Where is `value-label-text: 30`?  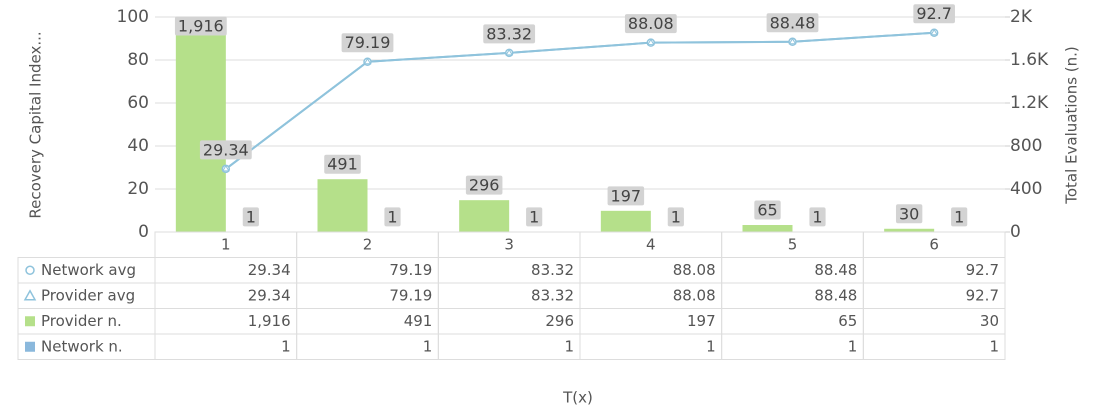 value-label-text: 30 is located at coordinates (909, 213).